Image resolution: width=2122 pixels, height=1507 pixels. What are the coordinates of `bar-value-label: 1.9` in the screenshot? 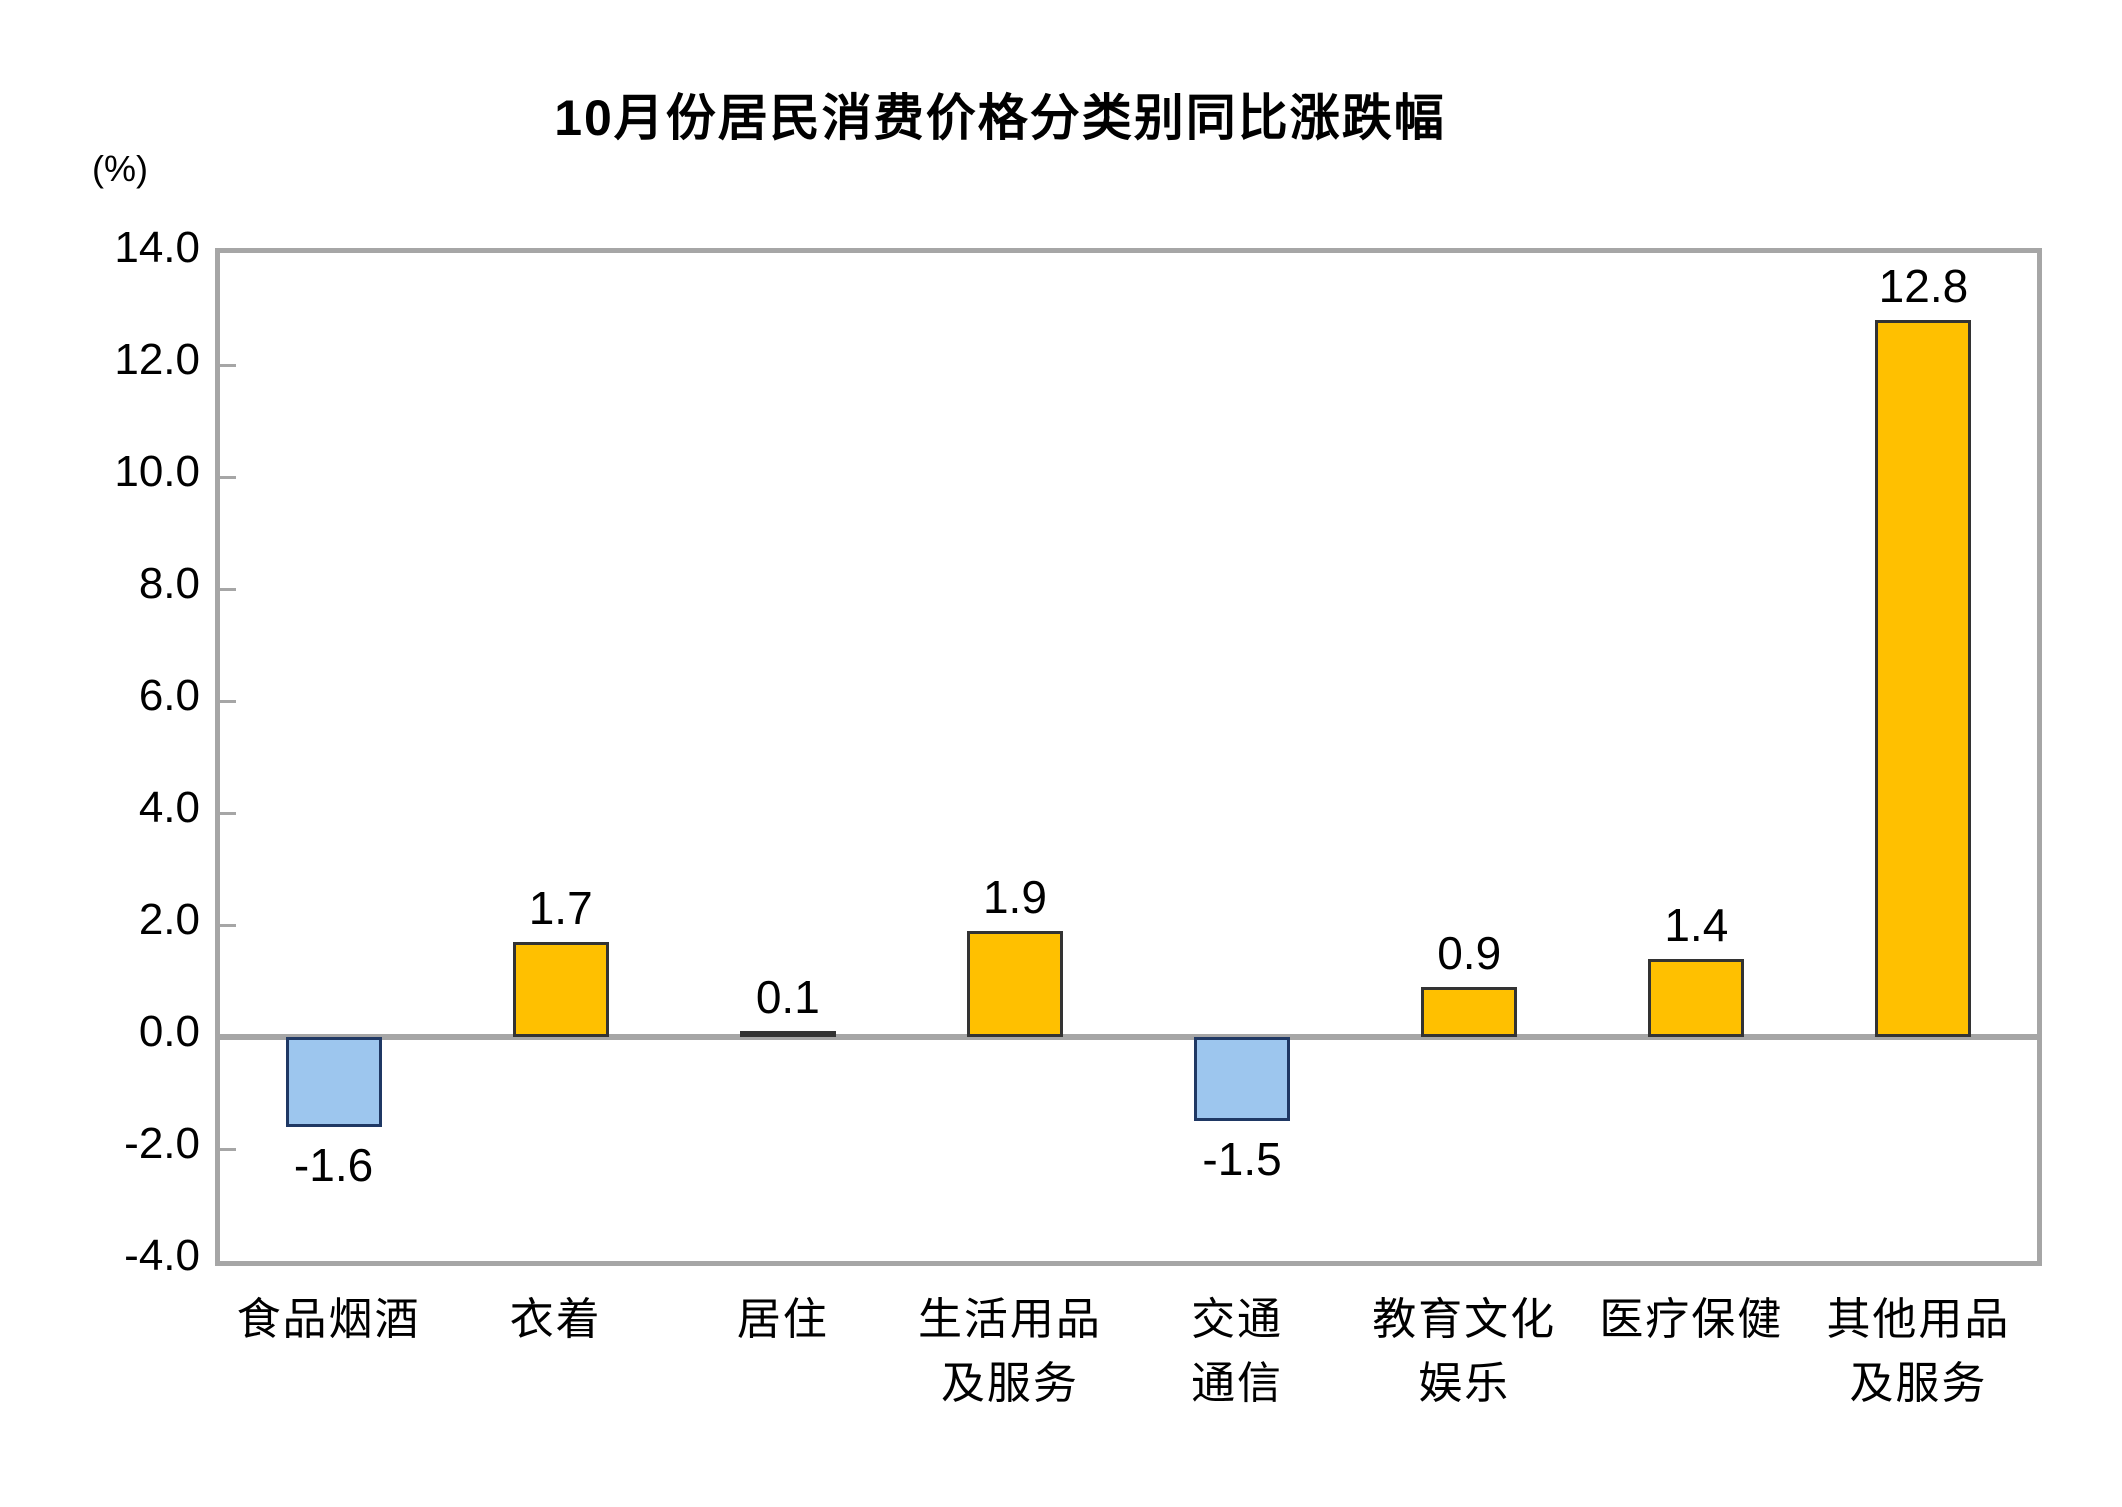 It's located at (1014, 896).